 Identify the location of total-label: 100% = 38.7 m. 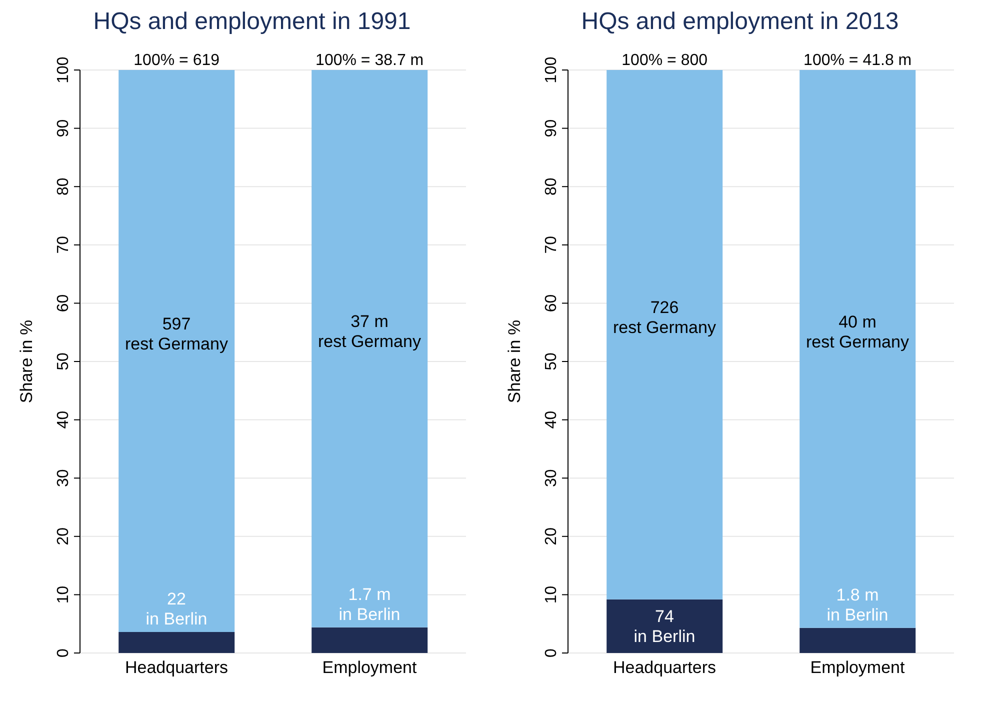
(370, 60).